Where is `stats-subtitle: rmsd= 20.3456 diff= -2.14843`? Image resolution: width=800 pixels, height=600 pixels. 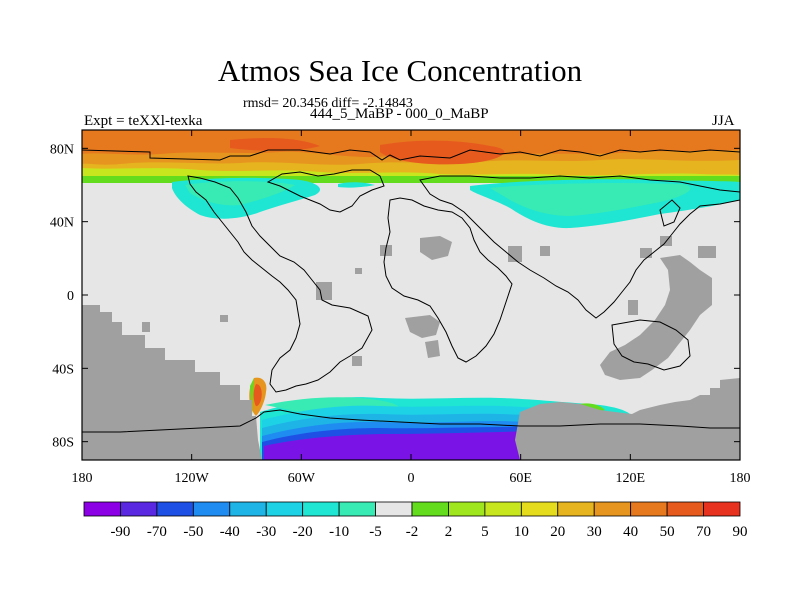 stats-subtitle: rmsd= 20.3456 diff= -2.14843 is located at coordinates (328, 103).